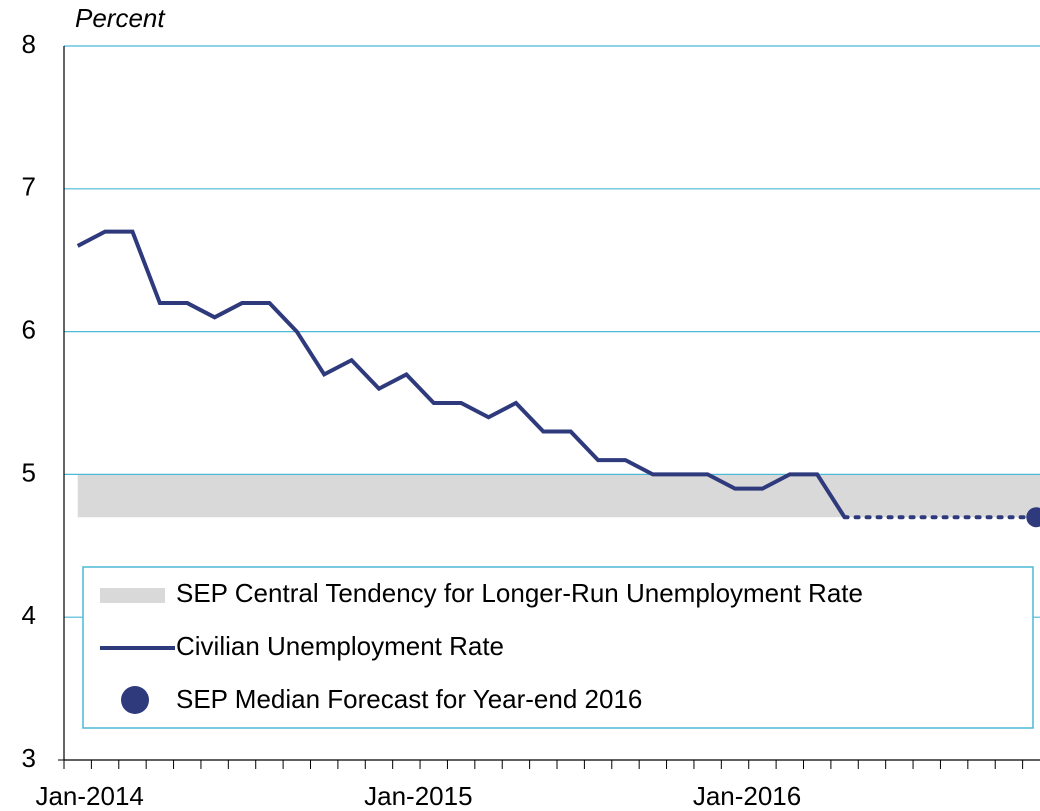  Describe the element at coordinates (29, 758) in the screenshot. I see `y-tick-label: 3` at that location.